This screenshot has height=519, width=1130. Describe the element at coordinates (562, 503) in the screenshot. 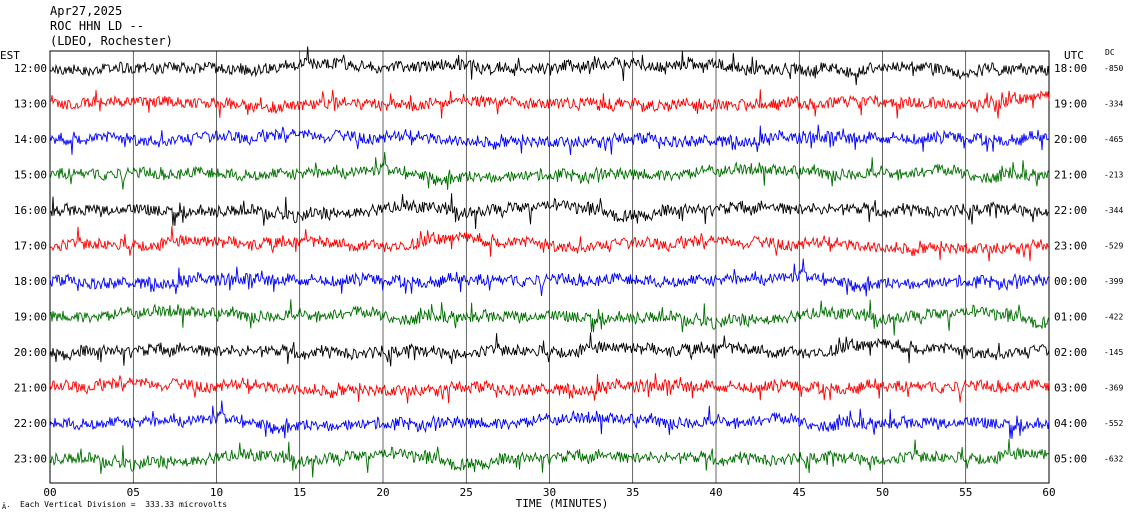

I see `x-axis-title: TIME (MINUTES)` at that location.